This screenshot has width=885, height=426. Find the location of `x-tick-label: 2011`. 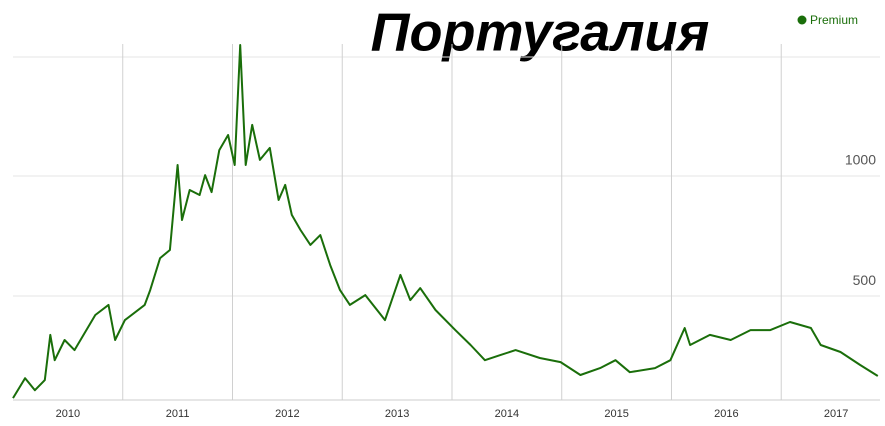

x-tick-label: 2011 is located at coordinates (178, 414).